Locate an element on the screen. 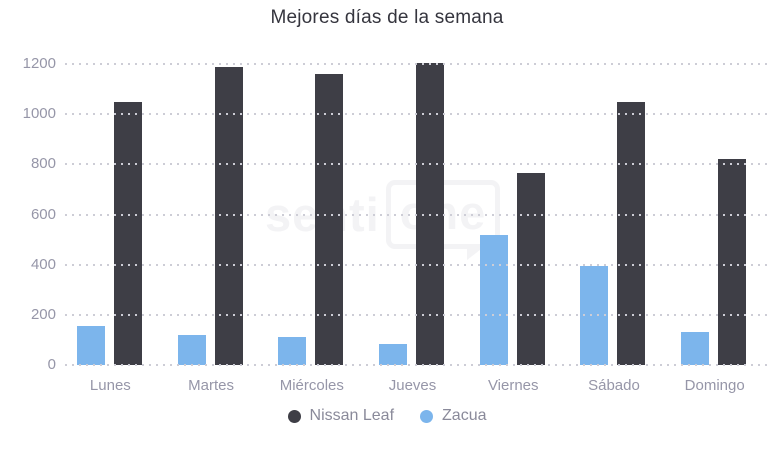 The image size is (774, 450). y-axis-label-1200: 1200 is located at coordinates (39, 63).